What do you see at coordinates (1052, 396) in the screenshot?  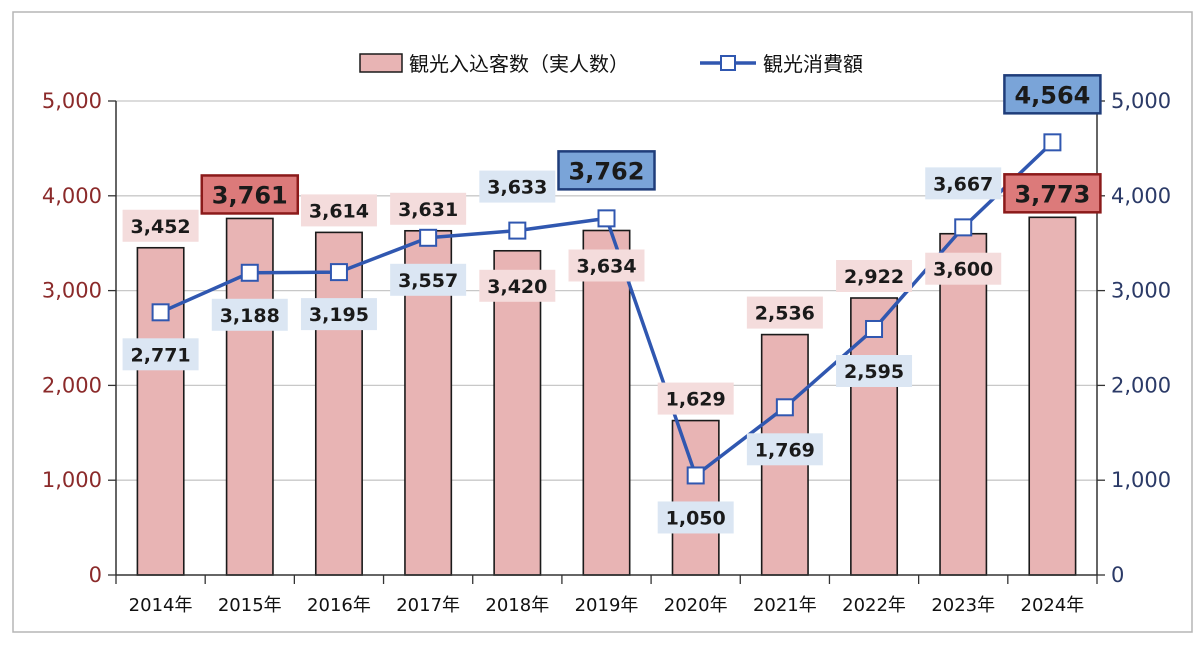 I see `bar-2024年` at bounding box center [1052, 396].